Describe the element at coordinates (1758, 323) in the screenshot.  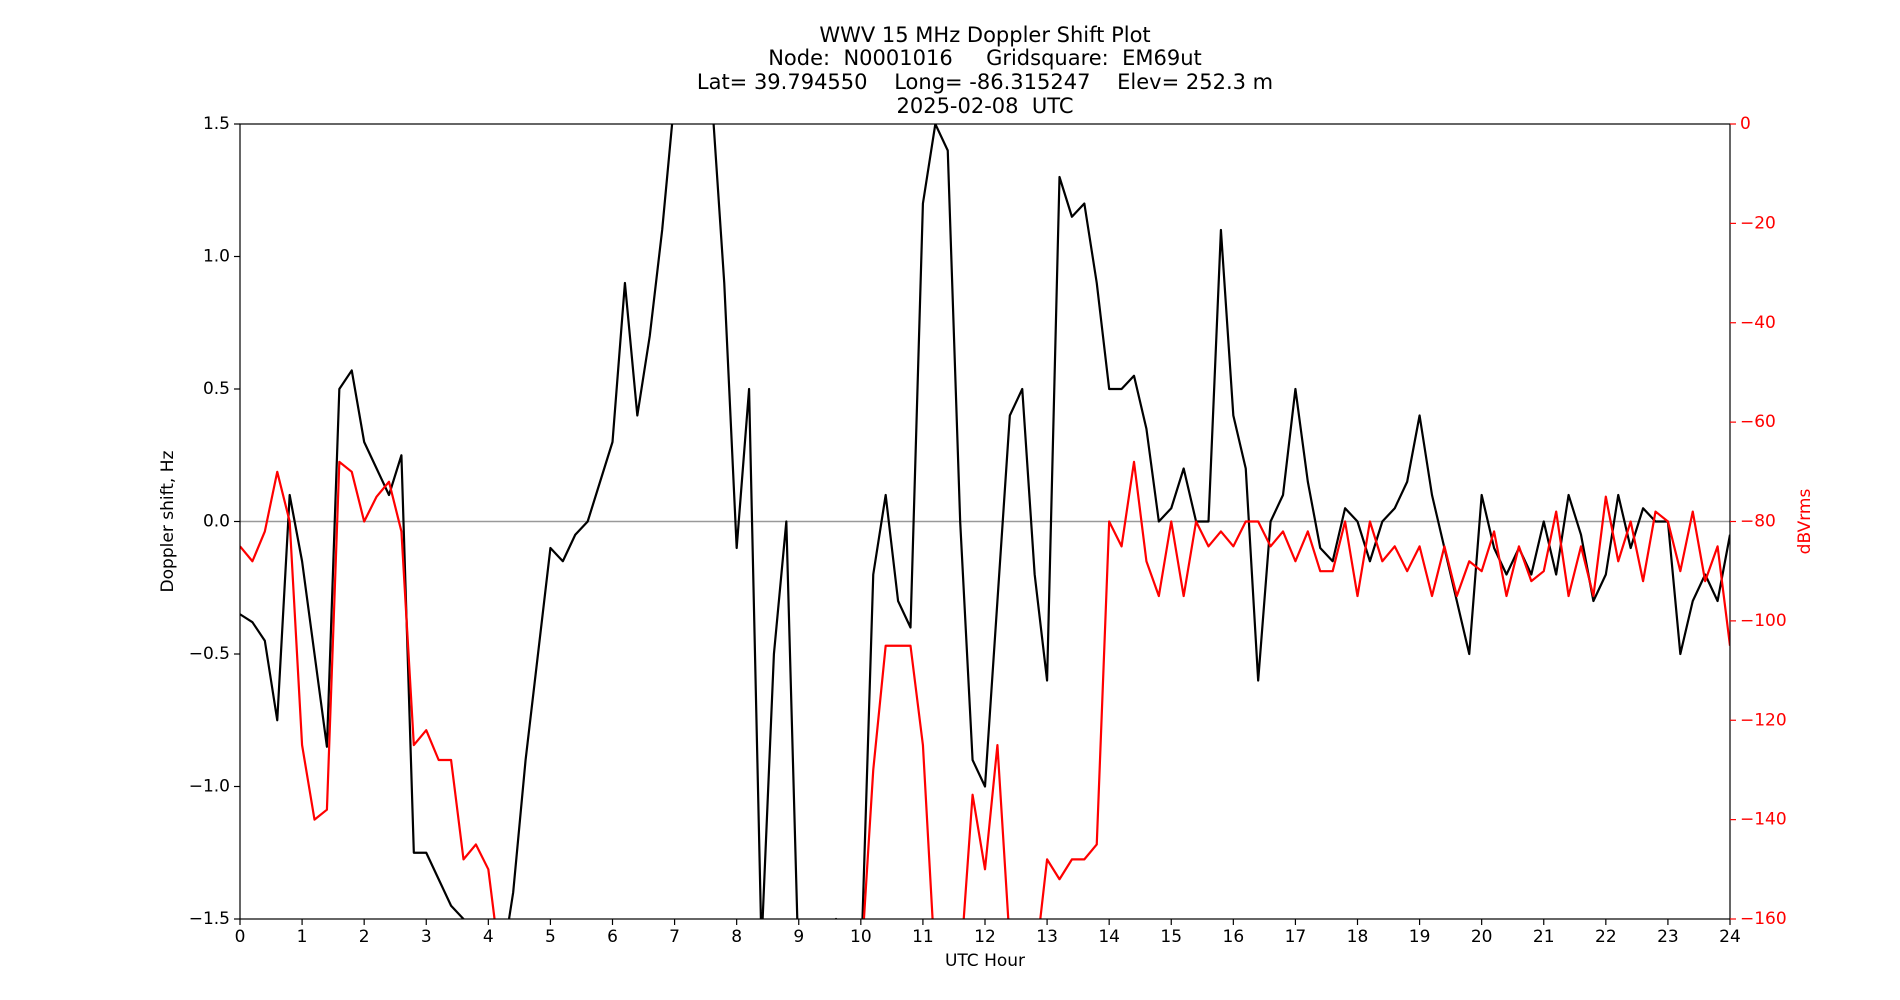
I see `y2-tick-label: −40` at that location.